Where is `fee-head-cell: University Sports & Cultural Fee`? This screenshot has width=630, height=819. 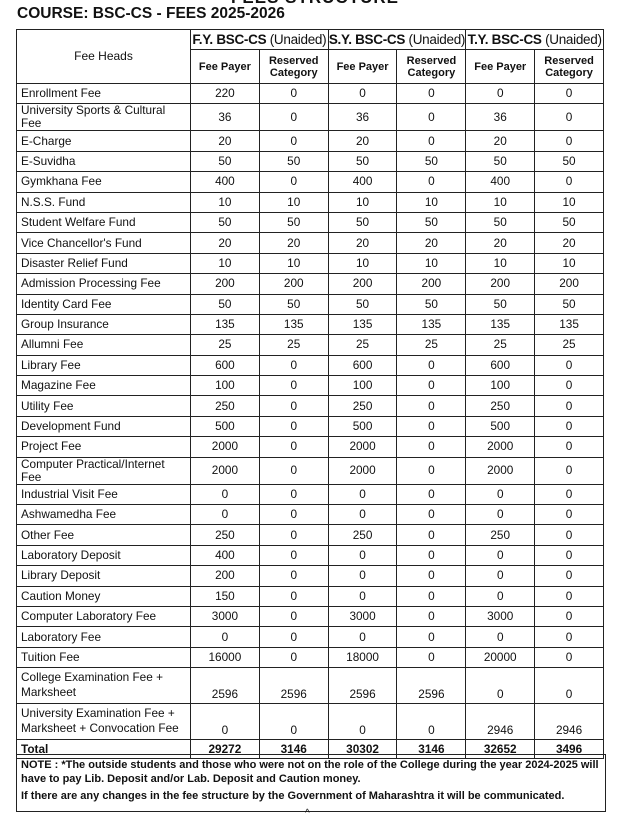
fee-head-cell: University Sports & Cultural Fee is located at coordinates (103, 117).